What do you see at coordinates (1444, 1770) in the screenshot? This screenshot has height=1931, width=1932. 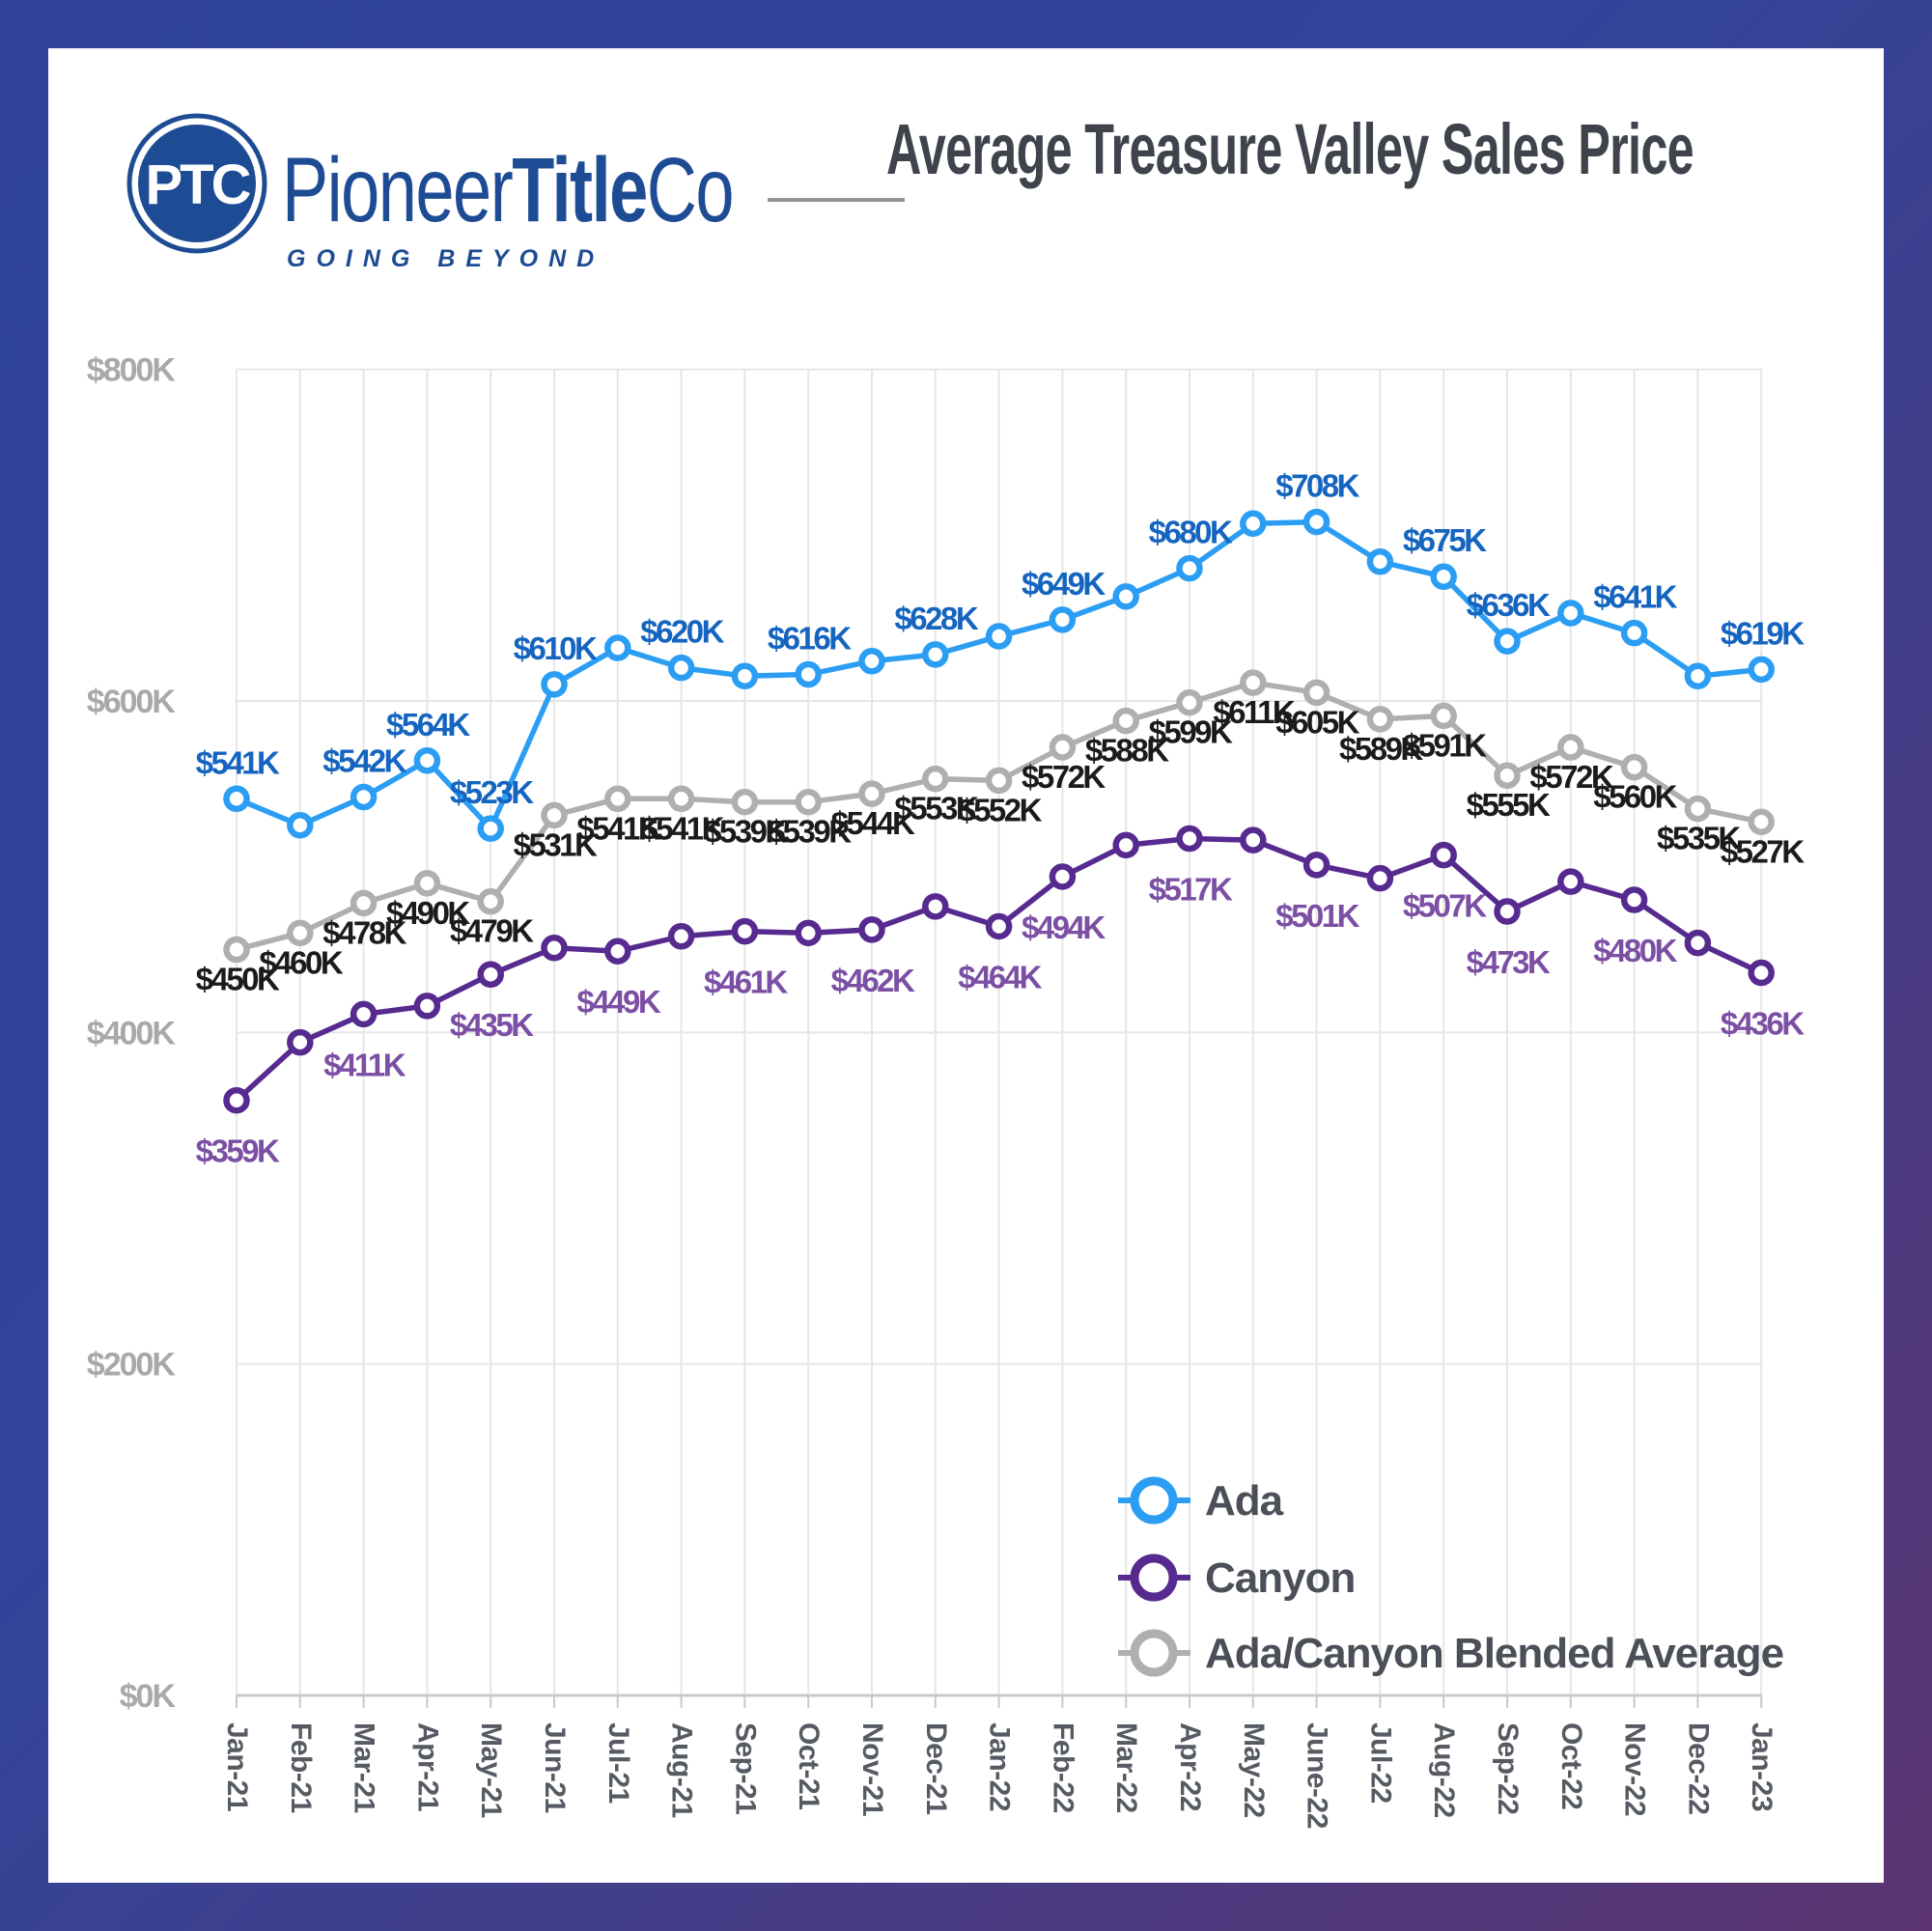 I see `x-tick-label: Aug-22` at bounding box center [1444, 1770].